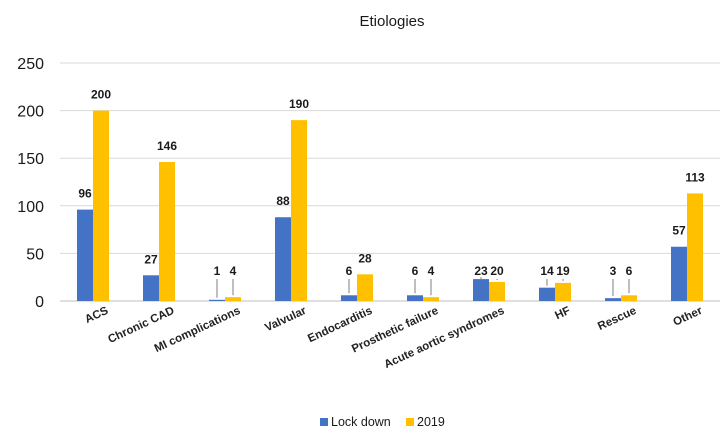 The width and height of the screenshot is (720, 431). Describe the element at coordinates (30, 159) in the screenshot. I see `y-tick-label: 150` at that location.